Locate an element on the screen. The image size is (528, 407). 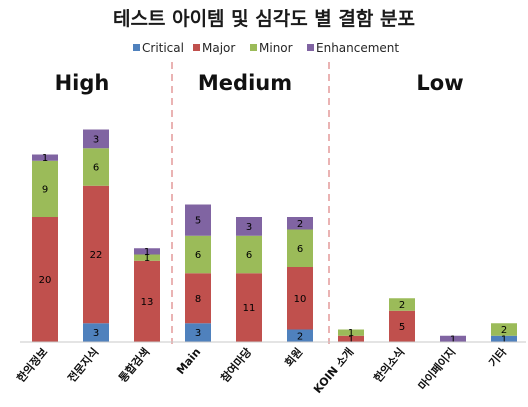
bar-segment-7-major is located at coordinates (402, 326).